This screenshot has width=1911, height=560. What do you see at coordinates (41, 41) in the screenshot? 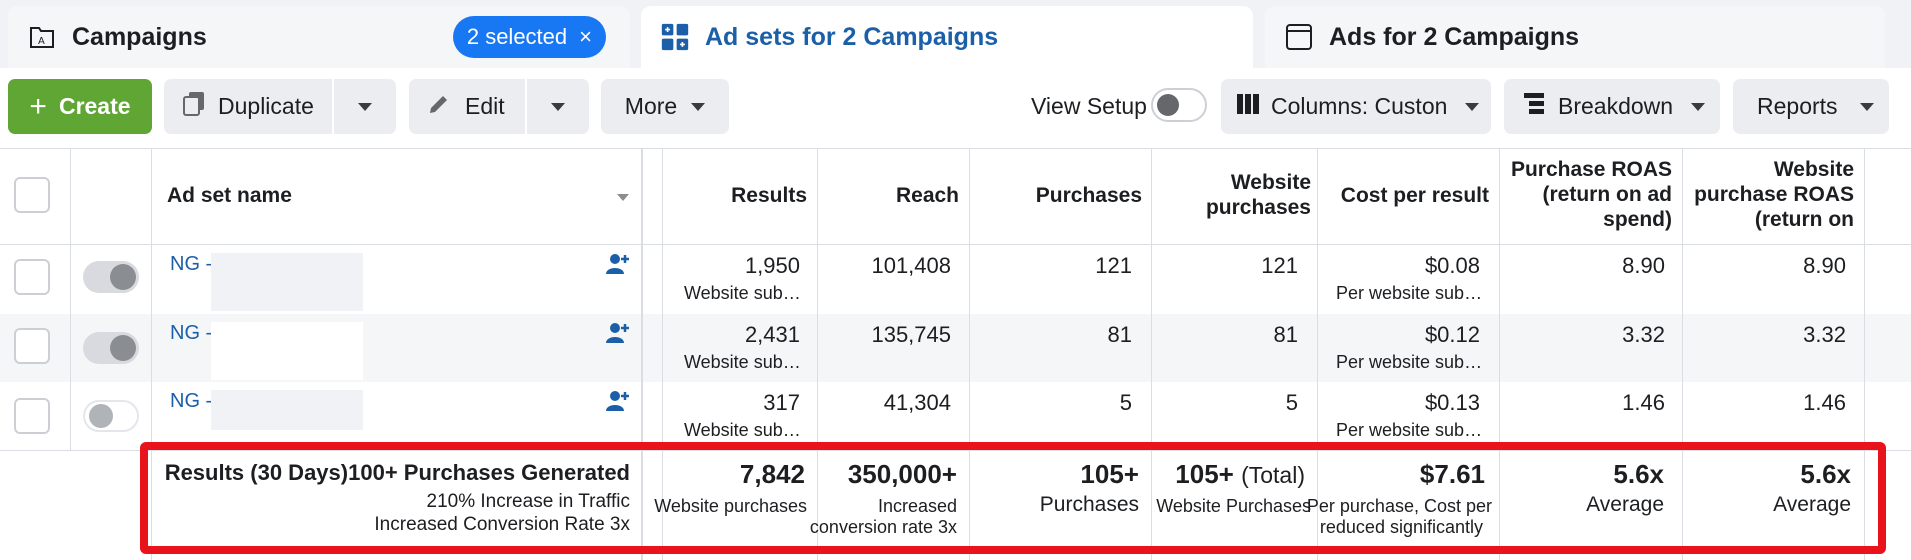
I see `svg-text: A` at bounding box center [41, 41].